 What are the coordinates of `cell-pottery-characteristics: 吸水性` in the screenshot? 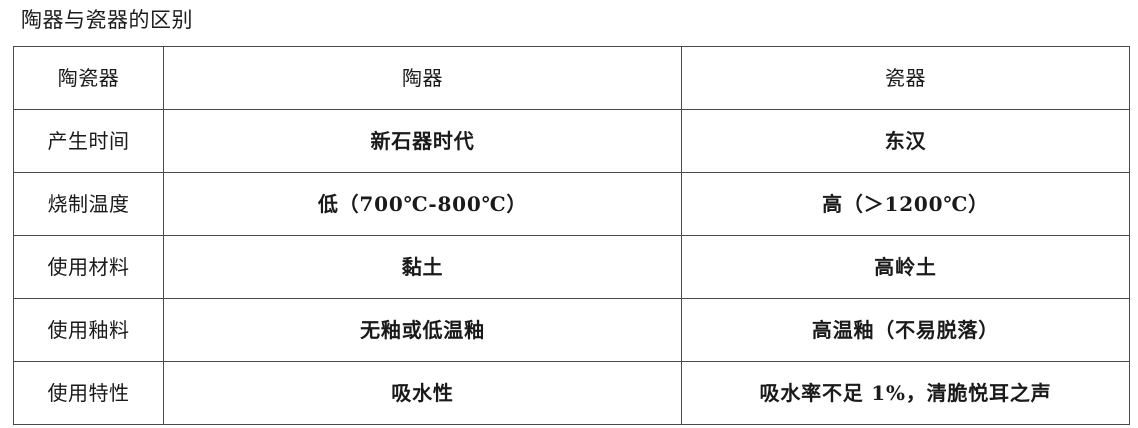 It's located at (422, 393).